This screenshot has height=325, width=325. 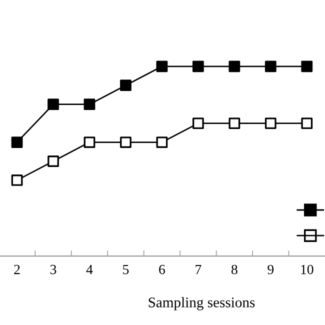 I want to click on x-tick-label: 7, so click(x=199, y=269).